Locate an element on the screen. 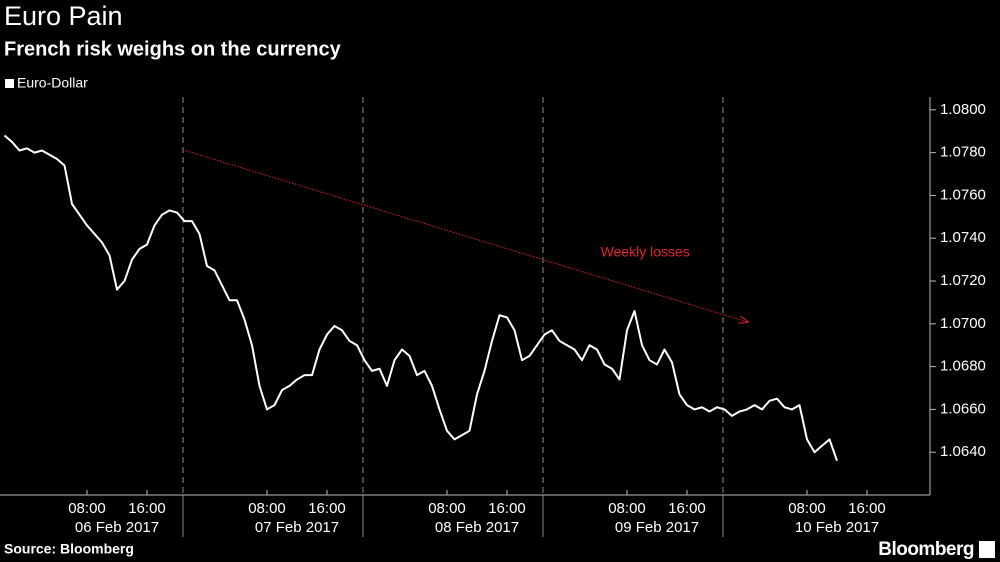  annotation-label: Weekly losses is located at coordinates (645, 252).